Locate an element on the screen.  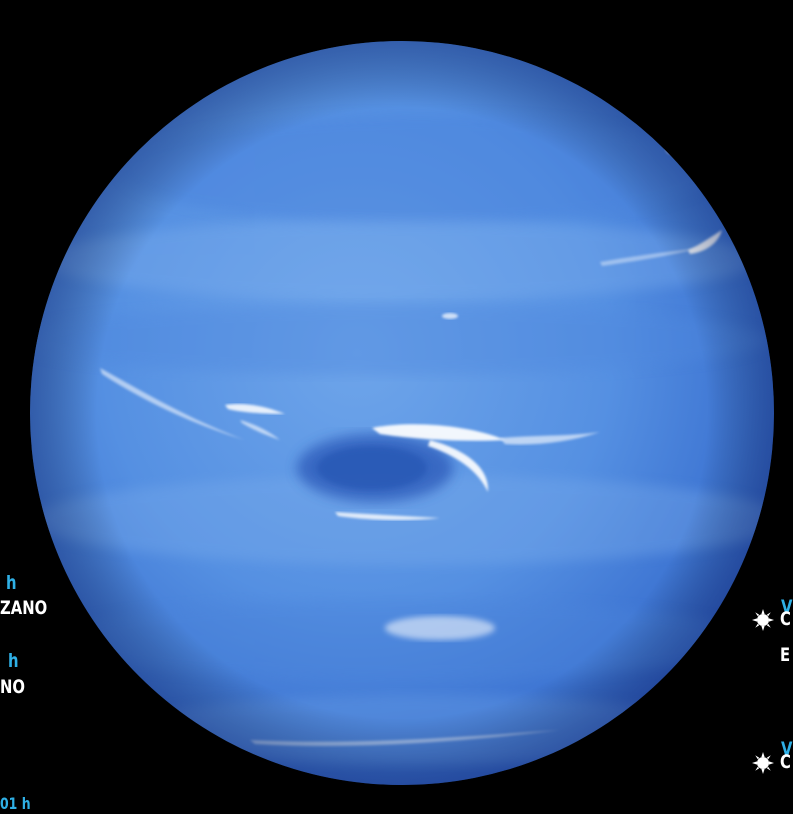
right-label-2-text: C is located at coordinates (785, 762).